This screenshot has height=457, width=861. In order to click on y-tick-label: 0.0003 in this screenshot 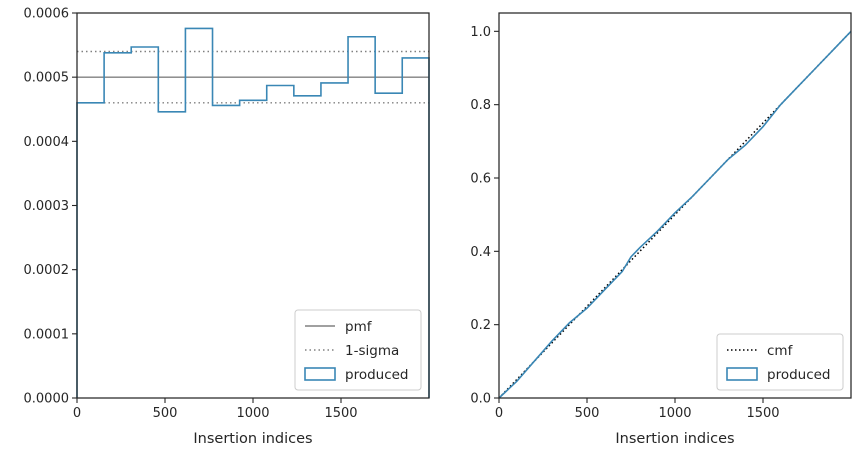, I will do `click(47, 206)`.